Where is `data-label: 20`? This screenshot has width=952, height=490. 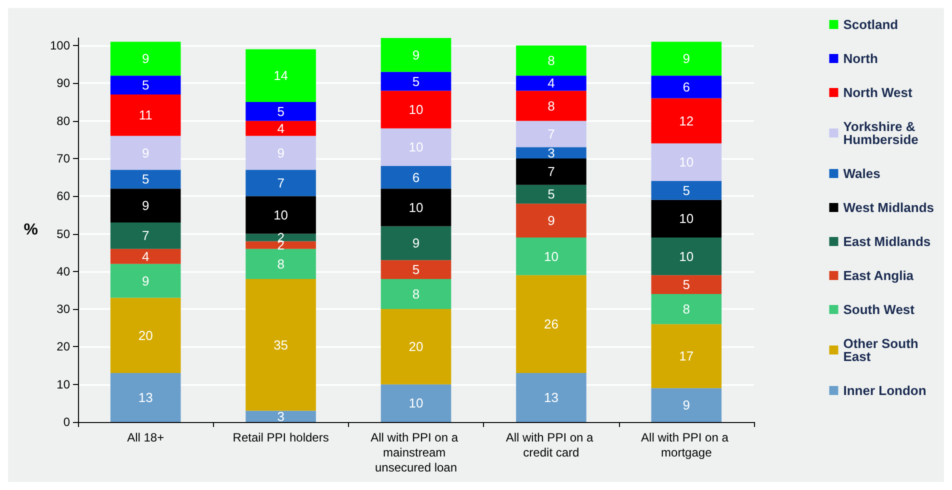 data-label: 20 is located at coordinates (145, 335).